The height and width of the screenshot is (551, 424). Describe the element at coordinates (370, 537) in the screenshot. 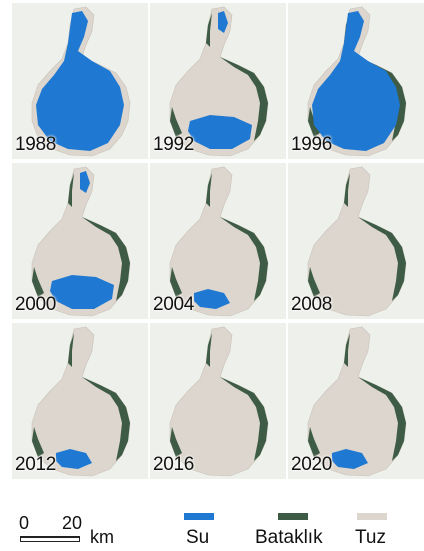

I see `legend-label-salt: Tuz` at that location.